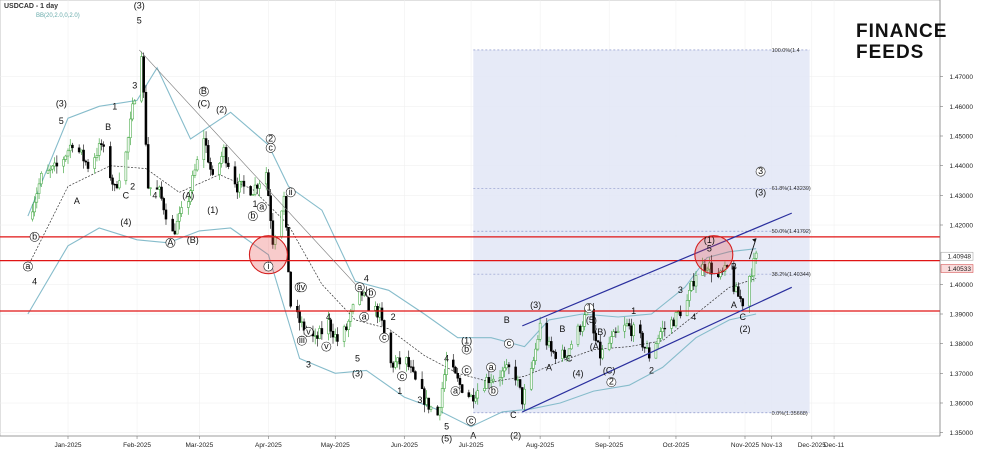 This screenshot has width=1000, height=451. I want to click on wave-label: 1, so click(255, 204).